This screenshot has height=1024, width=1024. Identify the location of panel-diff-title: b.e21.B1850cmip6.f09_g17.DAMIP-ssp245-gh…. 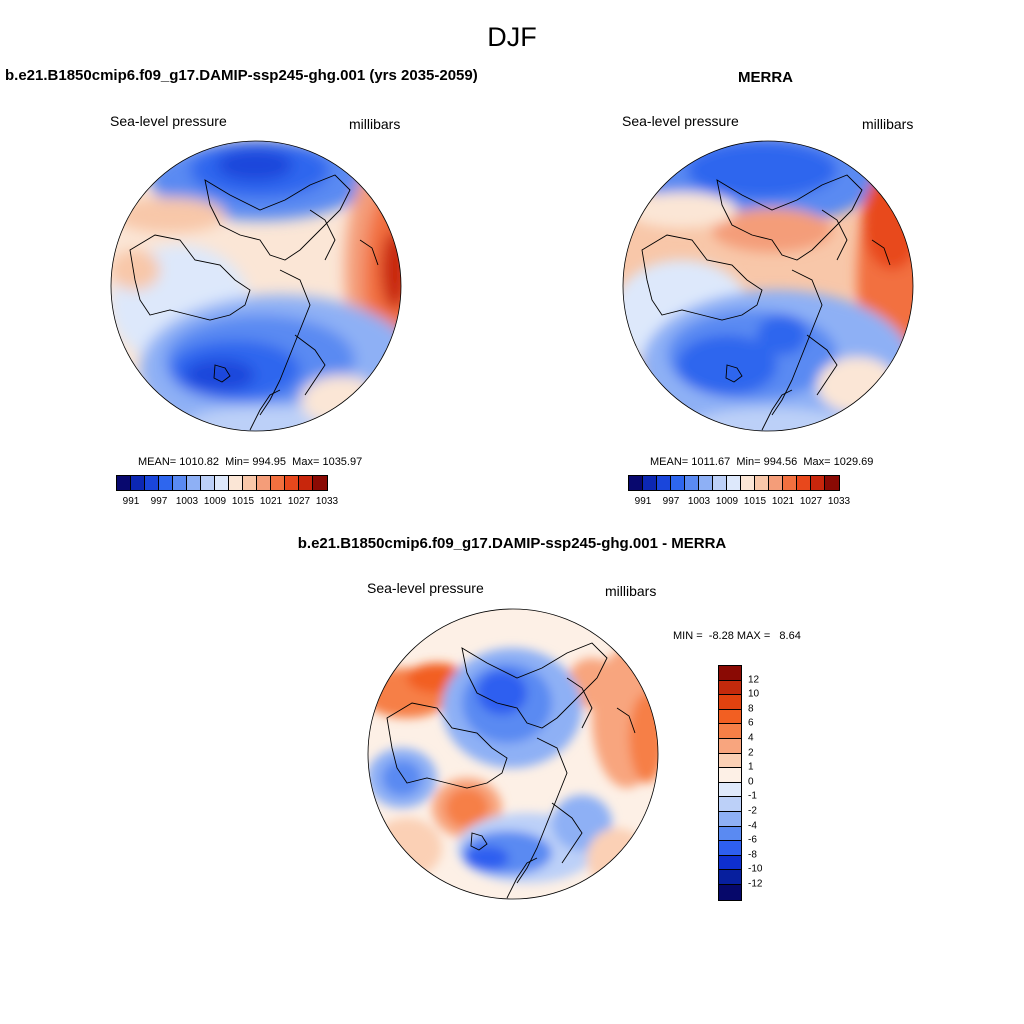
(512, 543).